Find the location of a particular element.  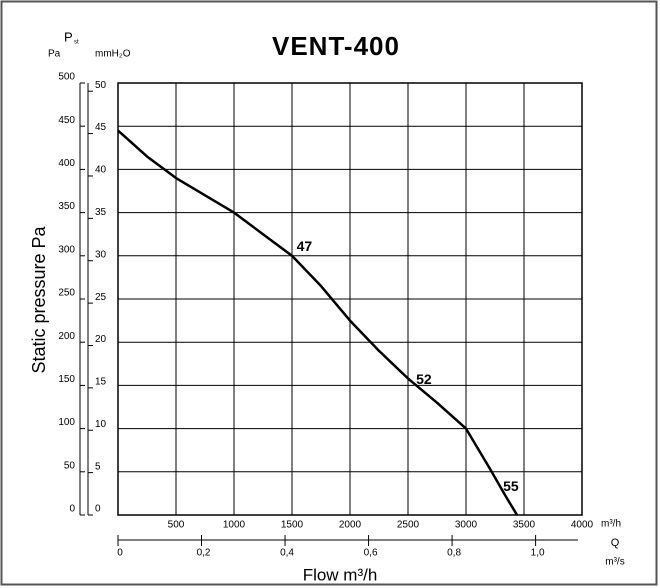

y2-tick-label: 25 is located at coordinates (101, 297).